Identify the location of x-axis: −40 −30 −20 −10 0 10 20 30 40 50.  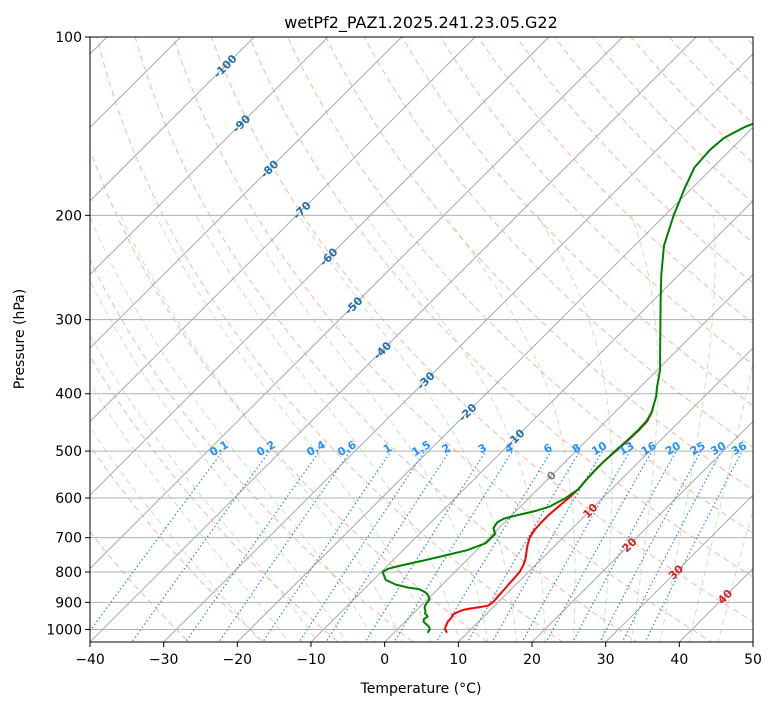
(418, 655).